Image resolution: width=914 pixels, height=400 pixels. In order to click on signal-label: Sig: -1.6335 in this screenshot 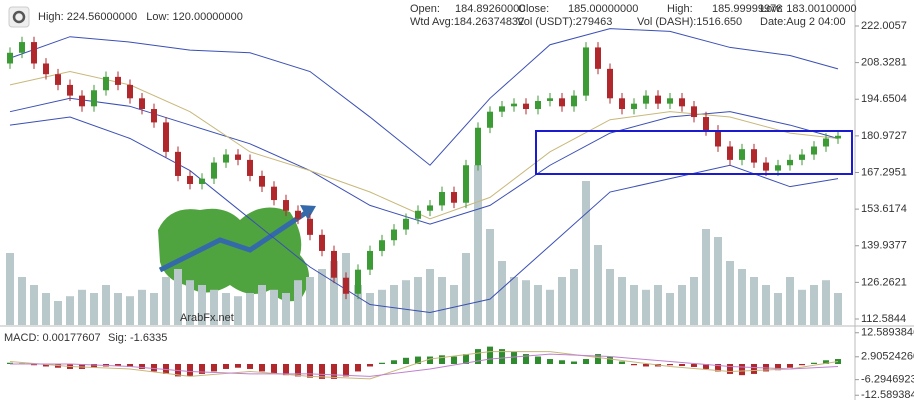, I will do `click(137, 338)`.